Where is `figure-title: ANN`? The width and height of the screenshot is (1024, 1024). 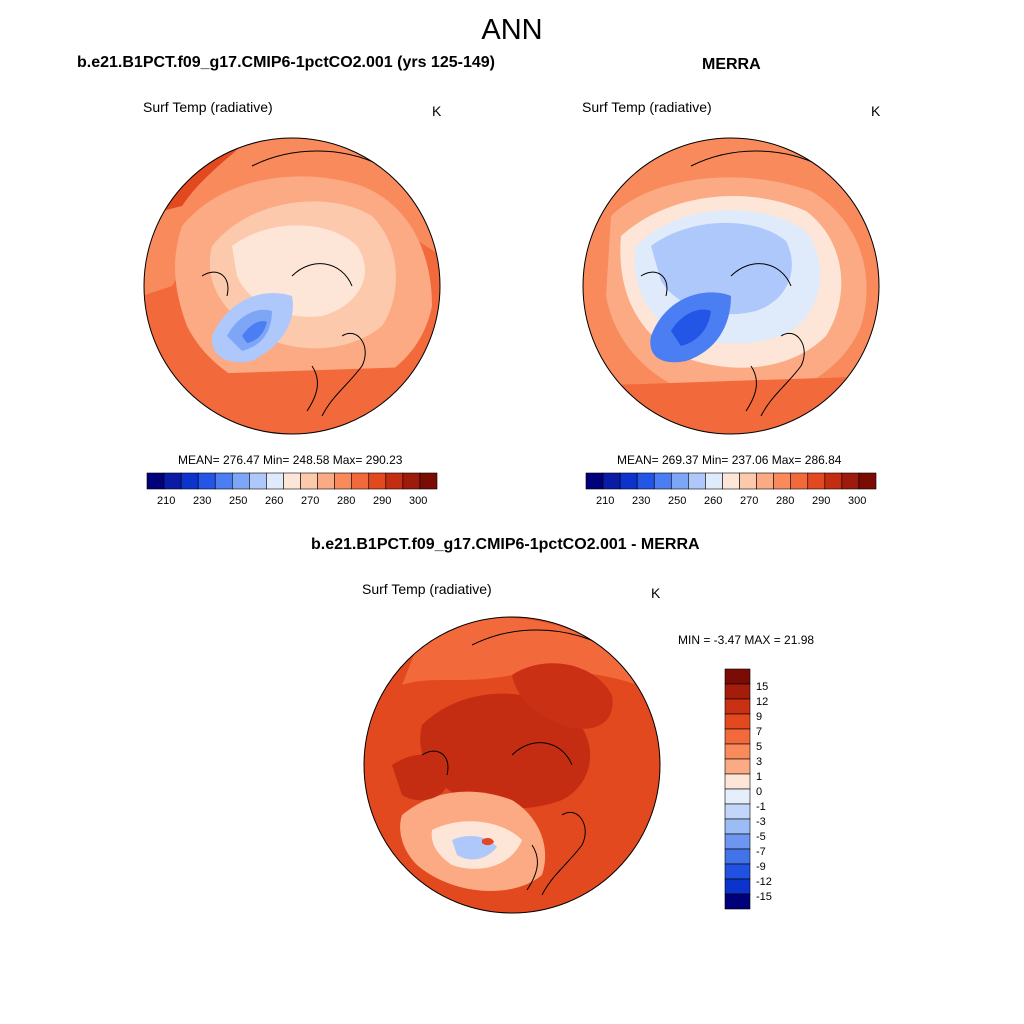 figure-title: ANN is located at coordinates (512, 30).